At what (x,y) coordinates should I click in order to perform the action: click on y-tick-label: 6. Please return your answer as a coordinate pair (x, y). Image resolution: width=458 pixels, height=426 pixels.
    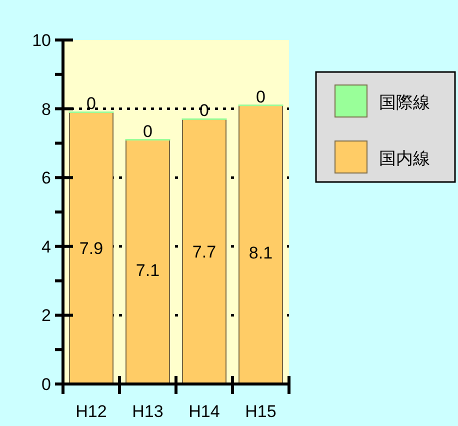
    Looking at the image, I should click on (46, 178).